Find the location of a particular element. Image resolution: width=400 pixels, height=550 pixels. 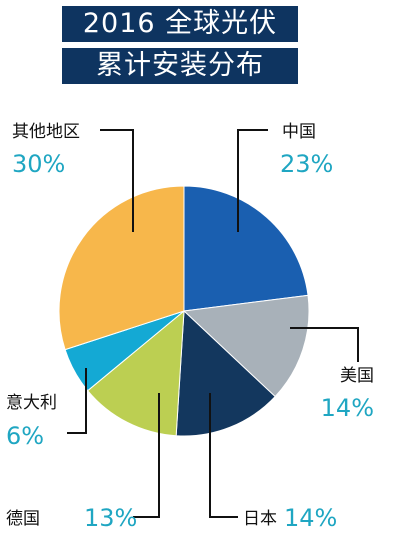

slice-3-category-label: 日本 is located at coordinates (260, 519).